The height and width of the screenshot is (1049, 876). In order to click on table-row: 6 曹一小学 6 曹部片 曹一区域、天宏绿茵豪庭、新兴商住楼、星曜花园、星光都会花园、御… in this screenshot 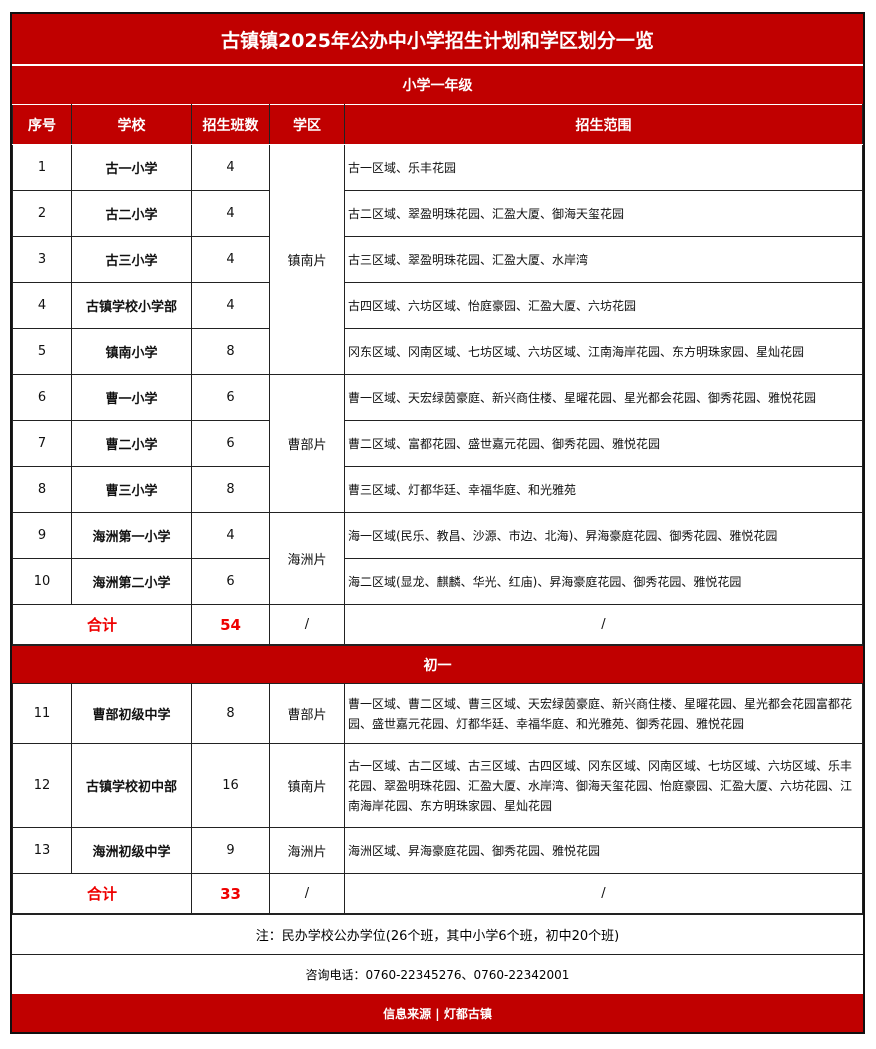, I will do `click(437, 443)`.